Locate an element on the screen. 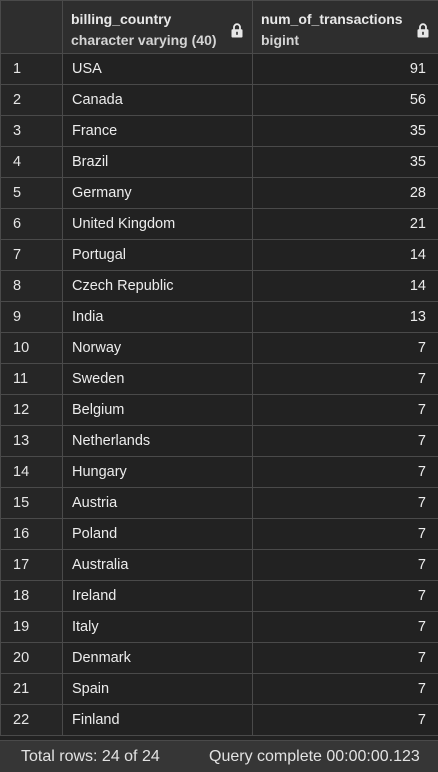 The width and height of the screenshot is (438, 772). lock-icon is located at coordinates (237, 30).